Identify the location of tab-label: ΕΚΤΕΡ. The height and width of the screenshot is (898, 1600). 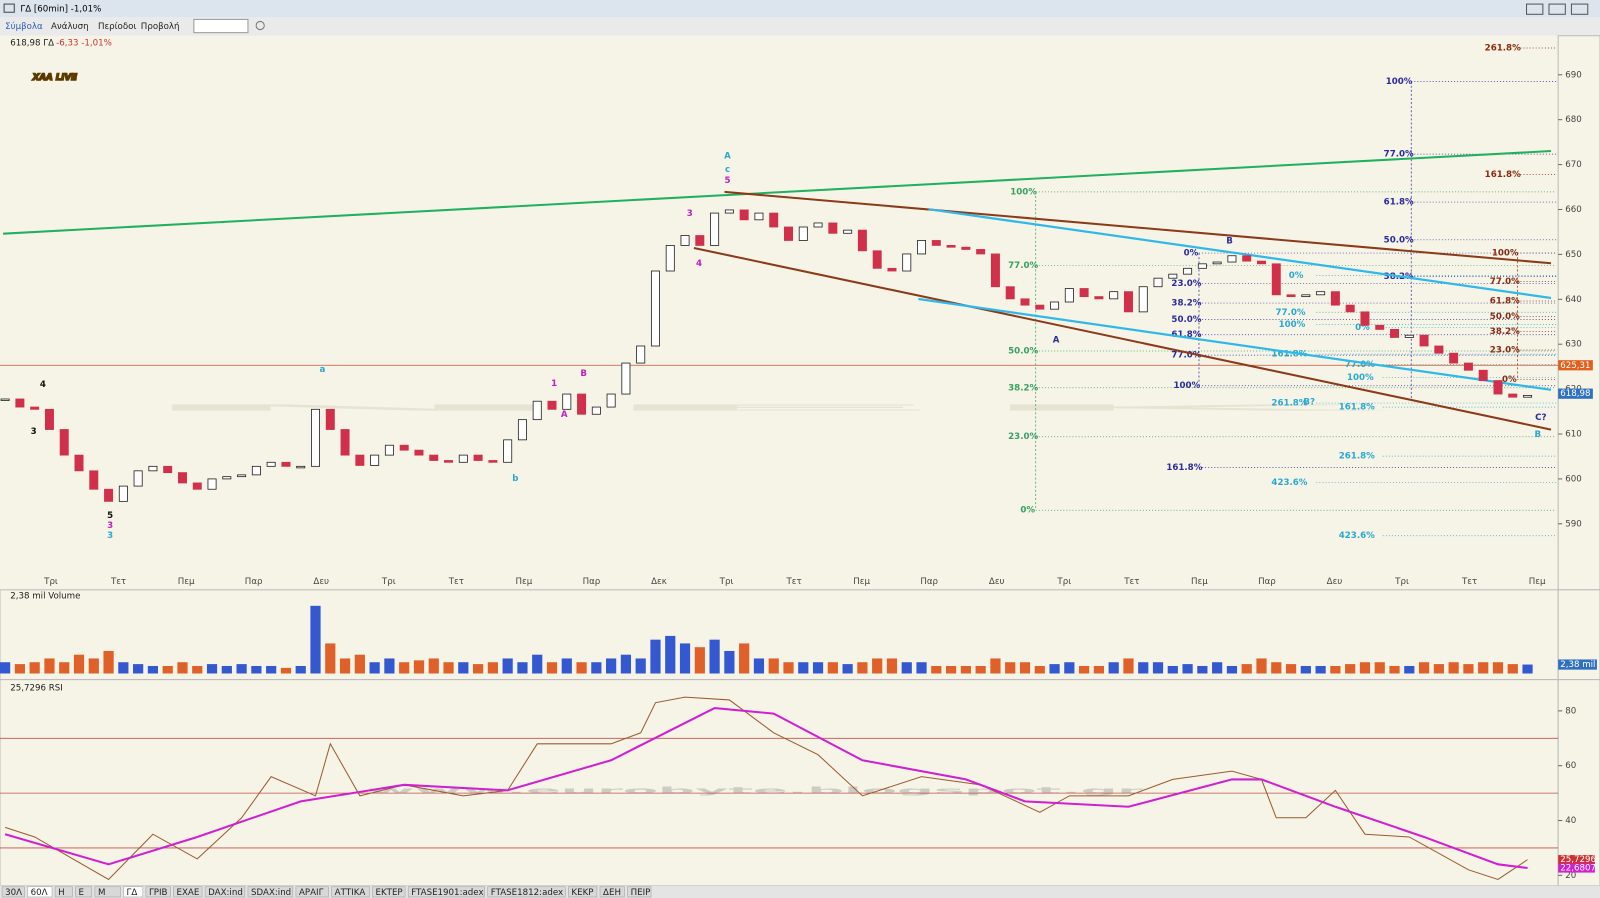
(389, 893).